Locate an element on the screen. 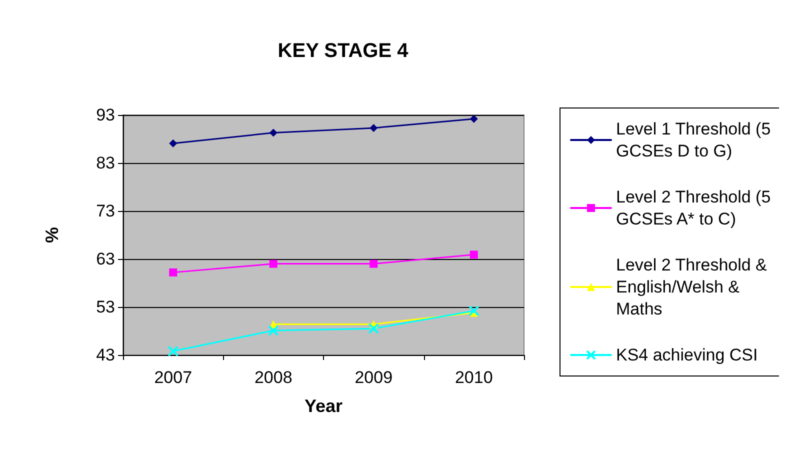 The height and width of the screenshot is (462, 787). legend-label: Level 2 Threshold & English/Welsh & Maths is located at coordinates (694, 287).